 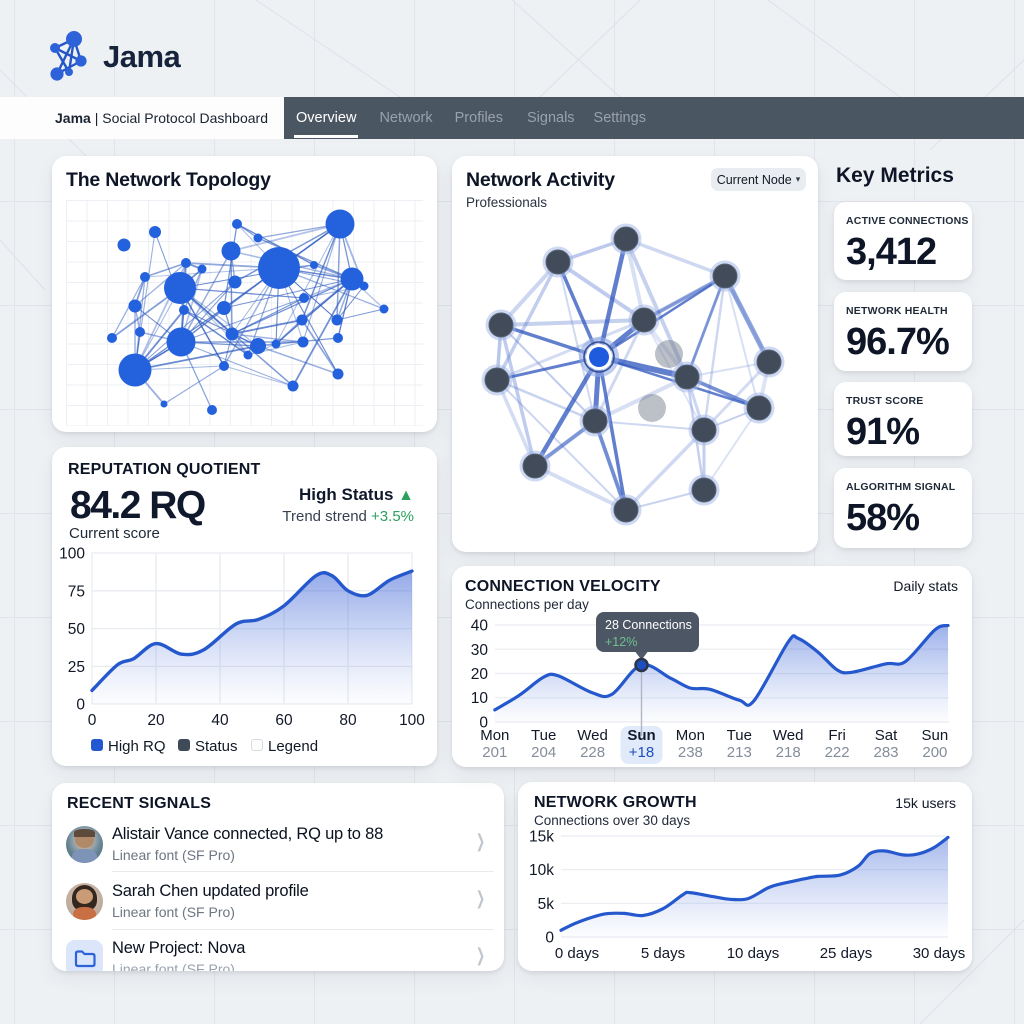 I want to click on svg-text: +18, so click(x=641, y=752).